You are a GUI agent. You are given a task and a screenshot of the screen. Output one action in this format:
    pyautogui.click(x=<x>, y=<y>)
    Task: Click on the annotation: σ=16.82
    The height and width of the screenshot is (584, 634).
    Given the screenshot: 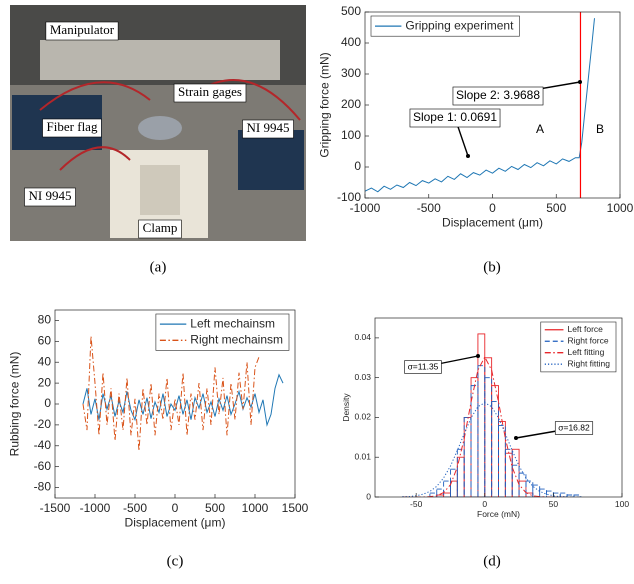 What is the action you would take?
    pyautogui.click(x=574, y=427)
    